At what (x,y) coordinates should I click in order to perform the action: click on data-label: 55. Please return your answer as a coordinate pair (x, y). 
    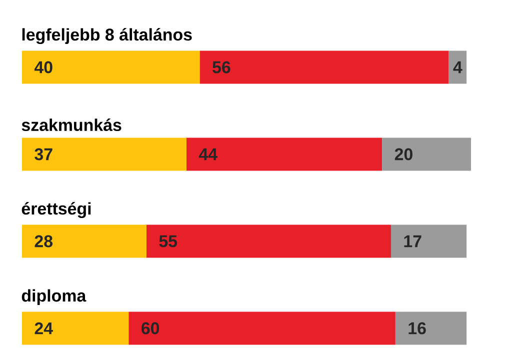
    Looking at the image, I should click on (168, 241).